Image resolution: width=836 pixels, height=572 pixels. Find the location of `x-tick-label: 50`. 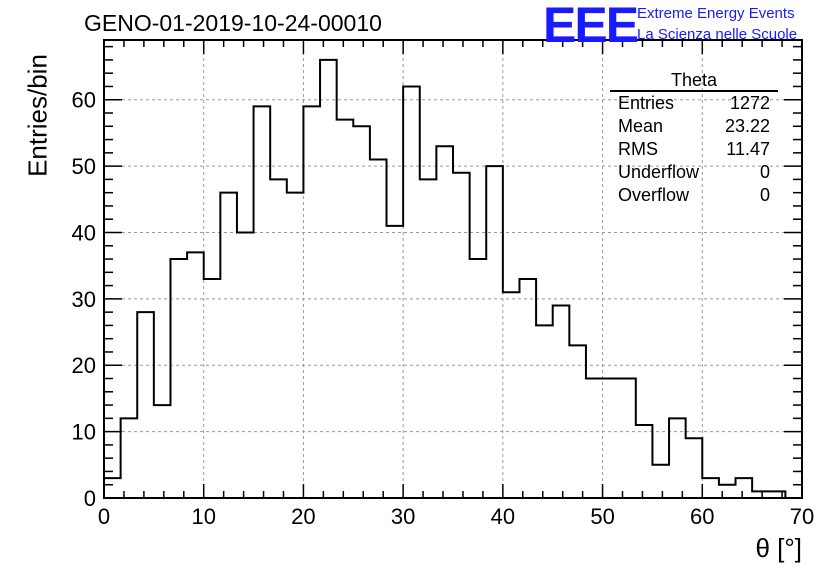

x-tick-label: 50 is located at coordinates (602, 516).